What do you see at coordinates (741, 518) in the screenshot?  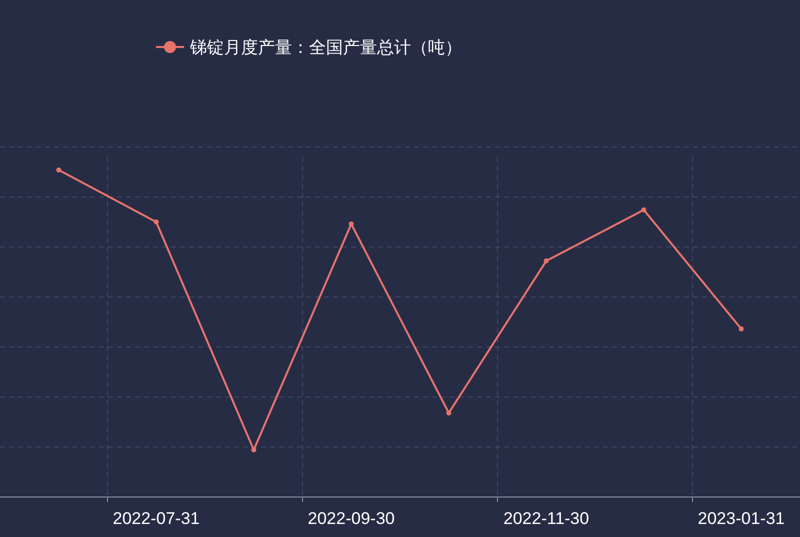 I see `x-tick-label: 2023-01-31` at bounding box center [741, 518].